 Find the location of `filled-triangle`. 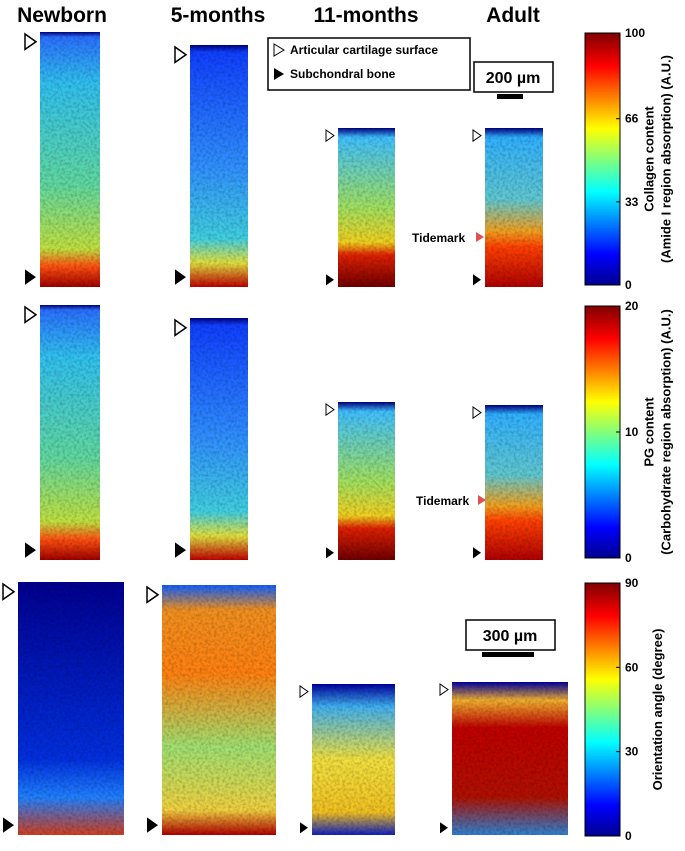

filled-triangle is located at coordinates (279, 74).